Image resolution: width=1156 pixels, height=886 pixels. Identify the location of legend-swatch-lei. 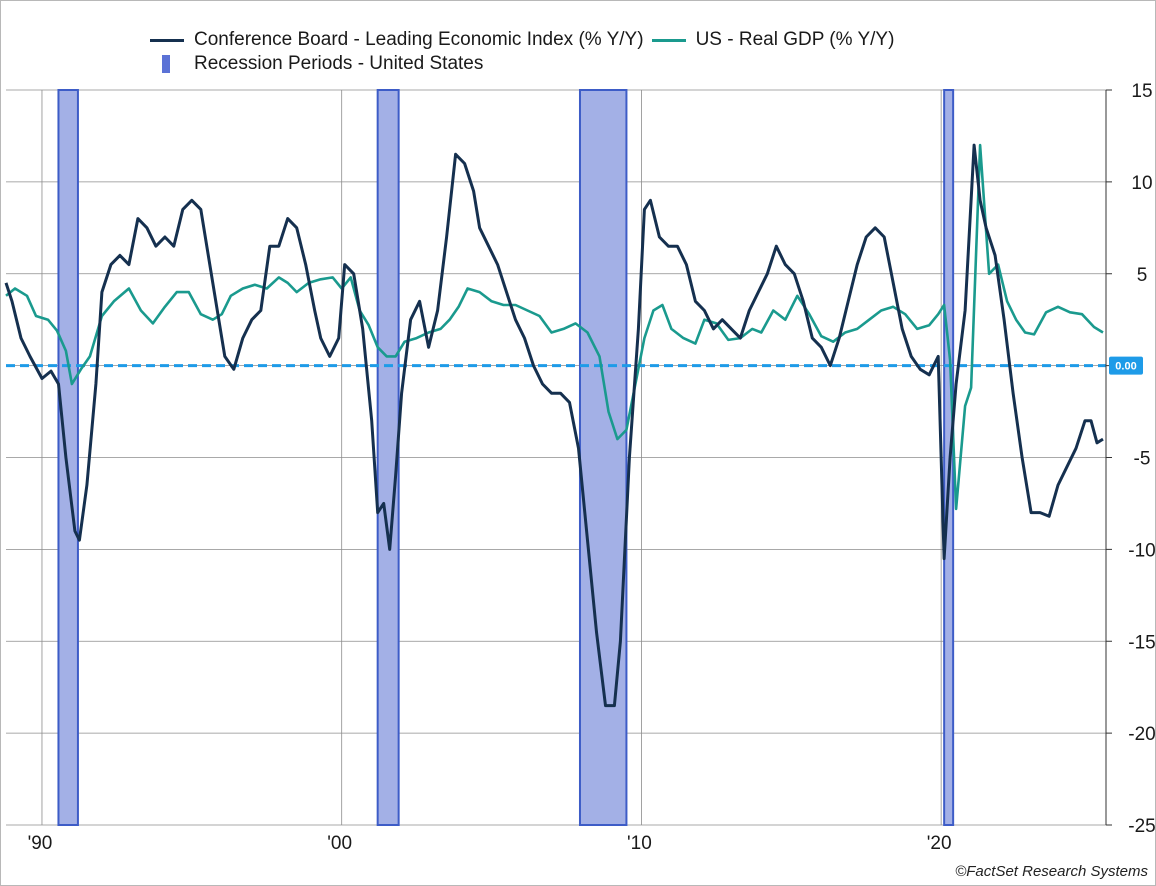
(167, 40).